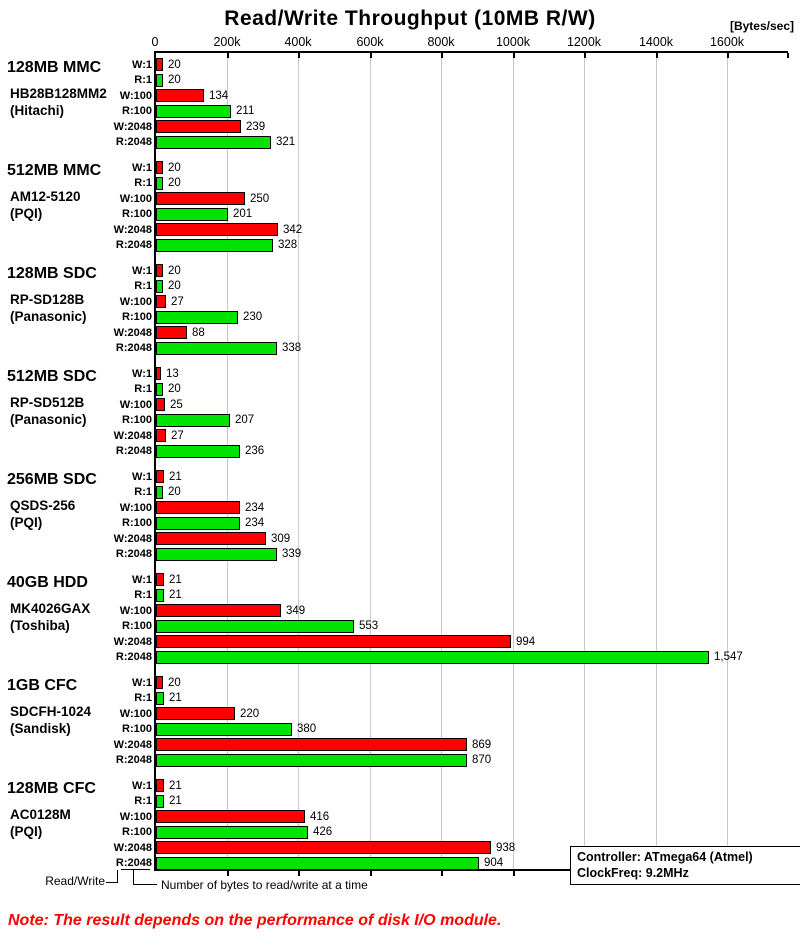 This screenshot has height=950, width=800. I want to click on bar-value-label: 349, so click(296, 611).